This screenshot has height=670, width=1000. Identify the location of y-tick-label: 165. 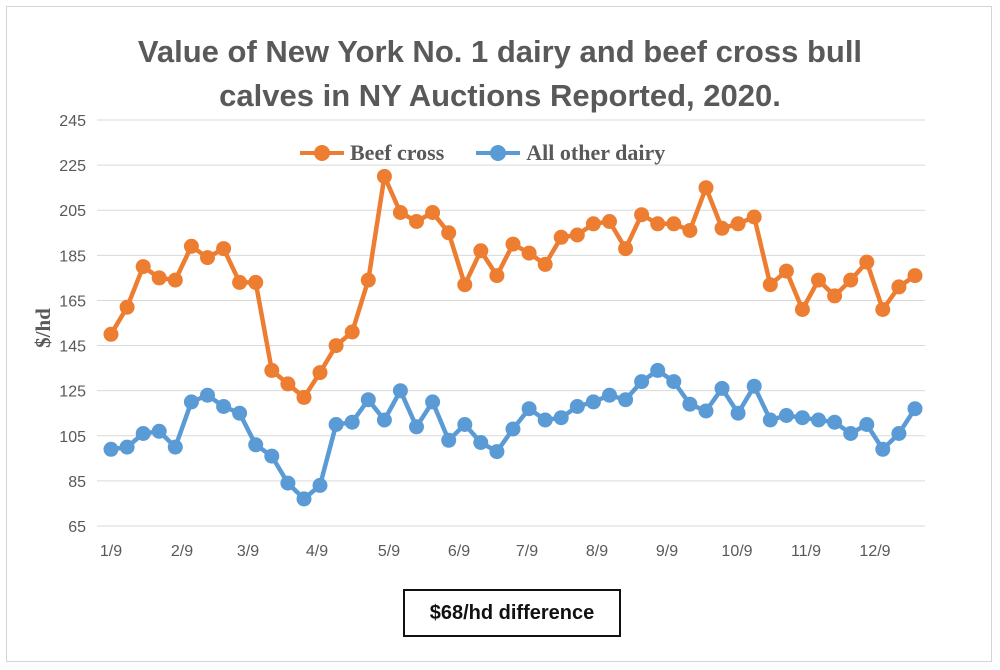
(72, 301).